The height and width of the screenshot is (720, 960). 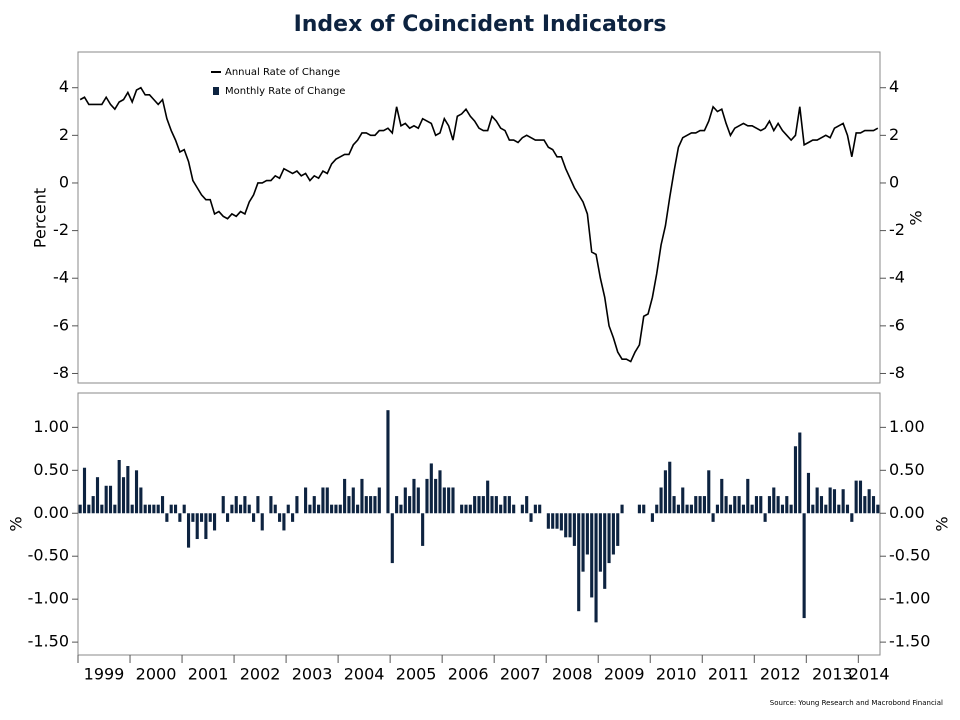 What do you see at coordinates (61, 372) in the screenshot?
I see `y-tick-label: -8` at bounding box center [61, 372].